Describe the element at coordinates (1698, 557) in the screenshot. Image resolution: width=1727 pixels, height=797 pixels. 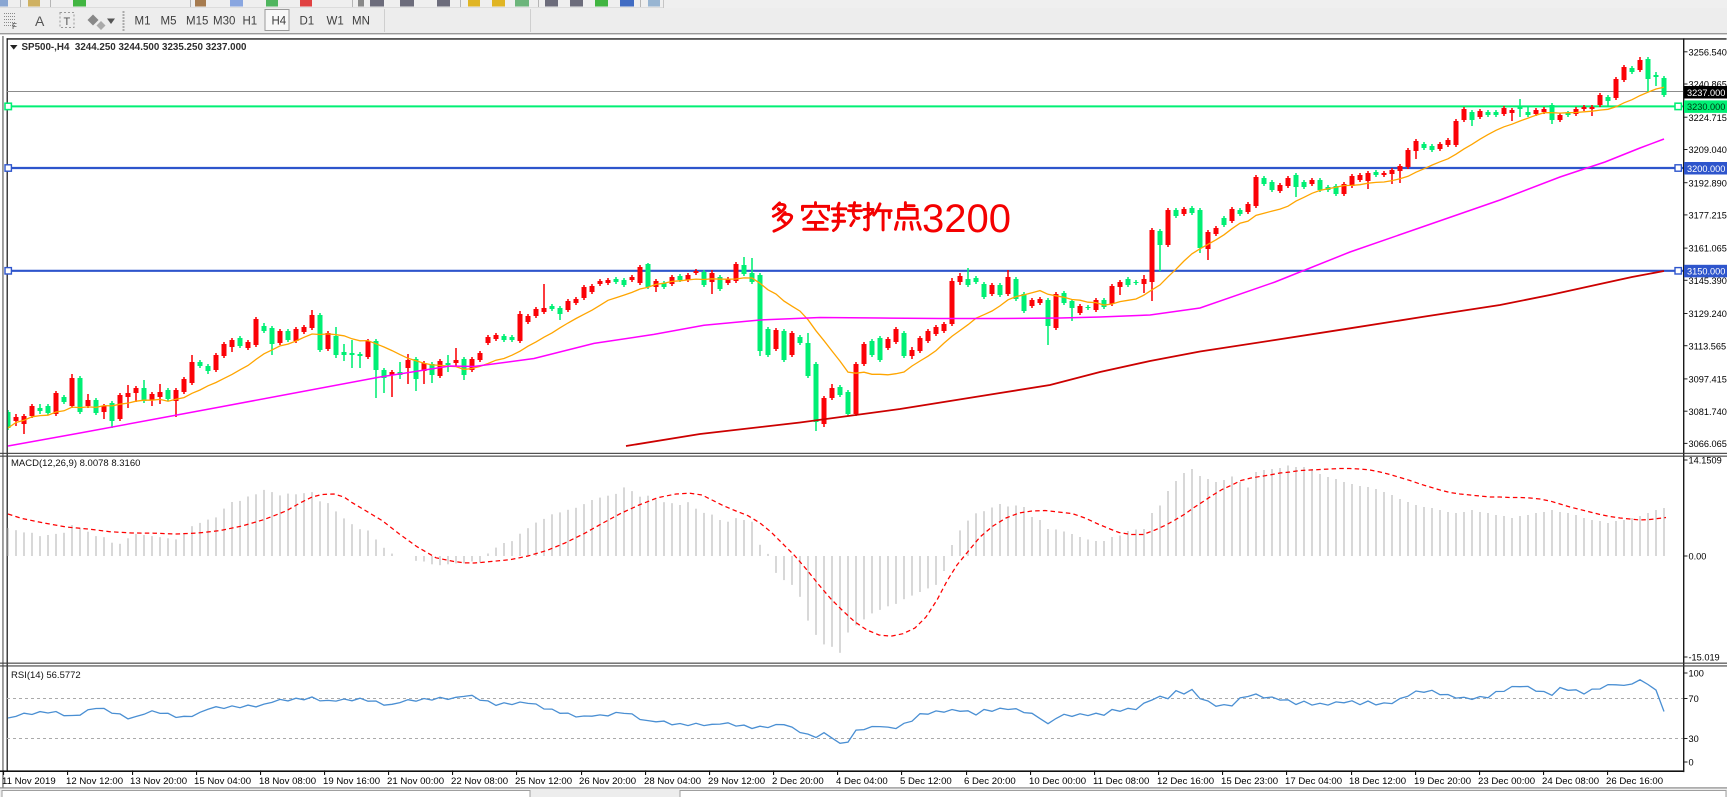
I see `svg-text: 0.00` at that location.